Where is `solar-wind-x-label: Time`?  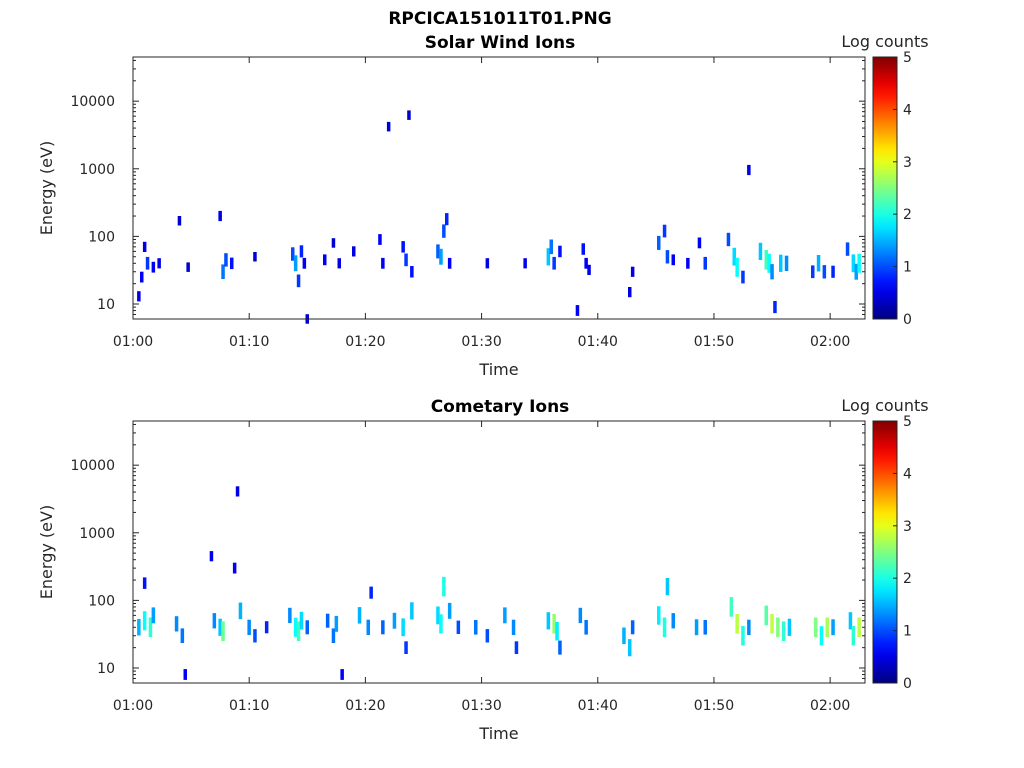 solar-wind-x-label: Time is located at coordinates (498, 369).